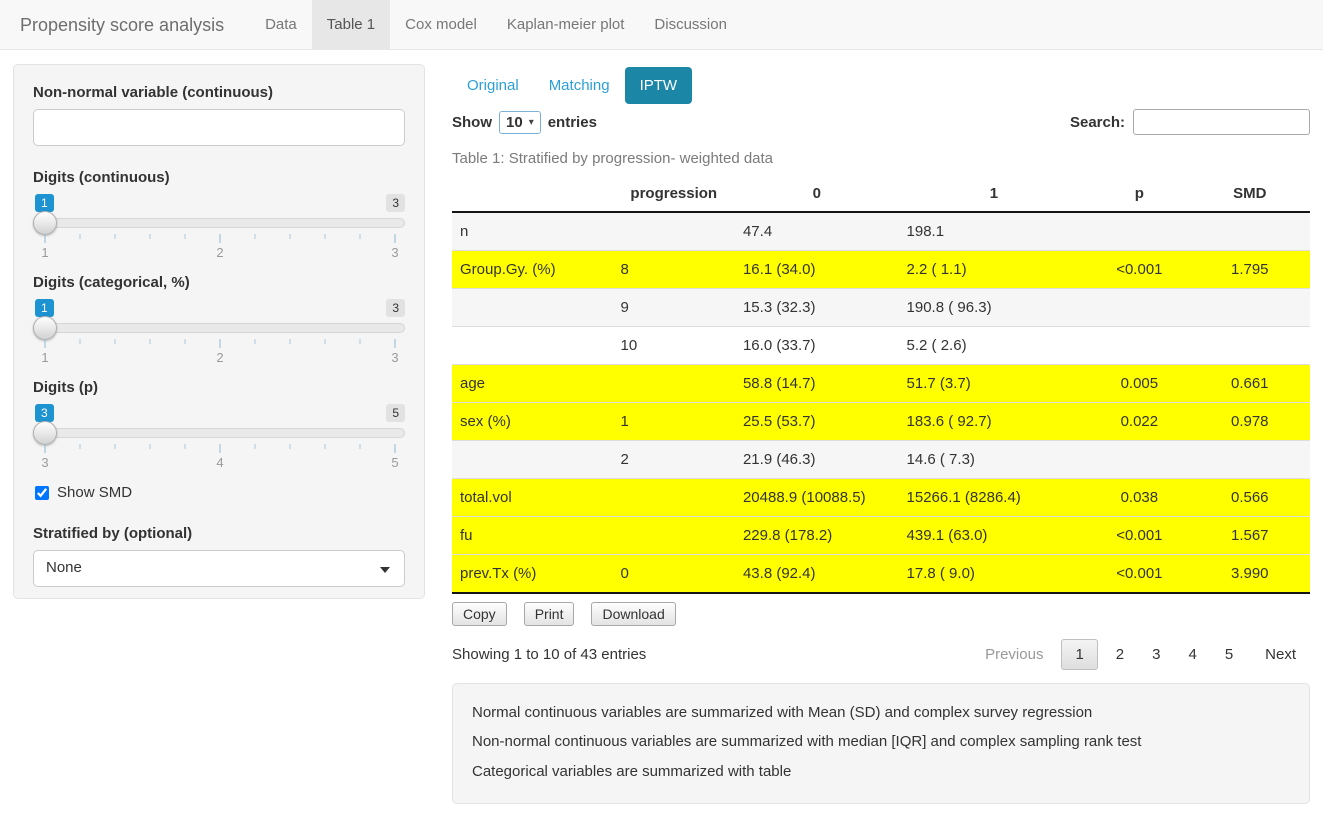 This screenshot has height=816, width=1323. I want to click on table-cell: 17.8 ( 9.0), so click(994, 573).